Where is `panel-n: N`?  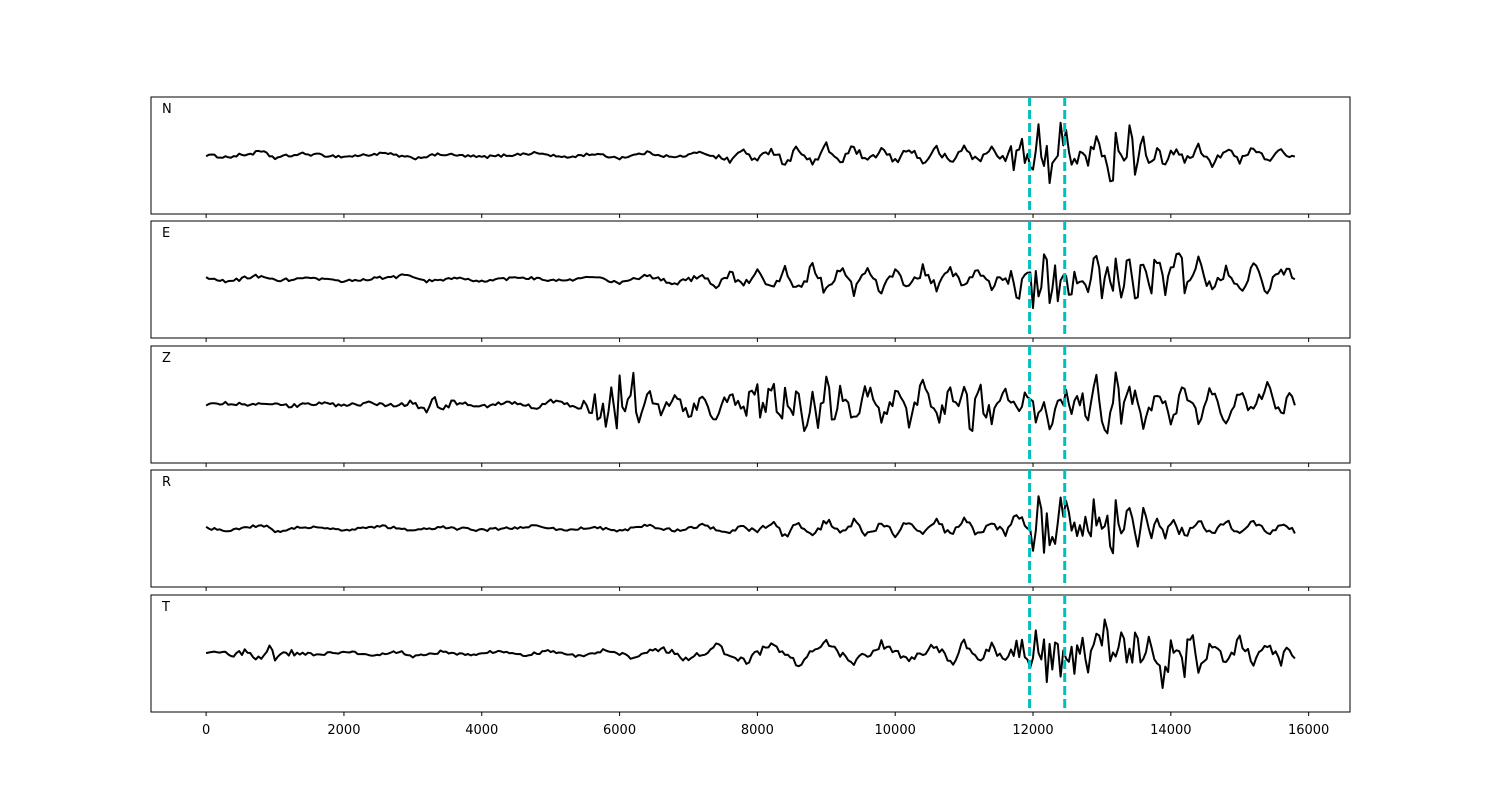
panel-n: N is located at coordinates (750, 157).